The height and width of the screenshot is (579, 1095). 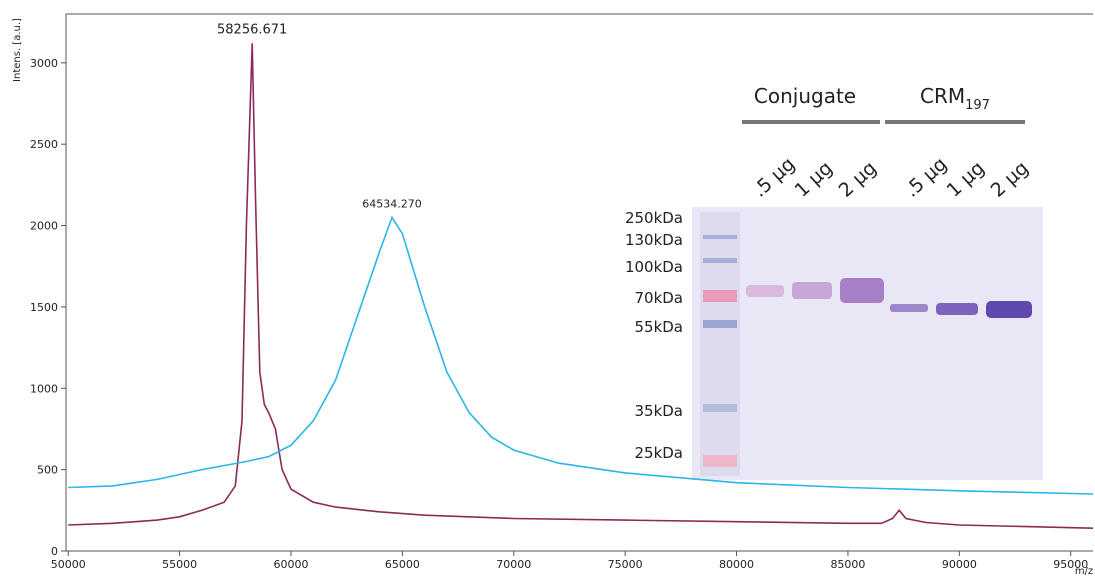 I want to click on x-tick-label: 90000, so click(x=959, y=564).